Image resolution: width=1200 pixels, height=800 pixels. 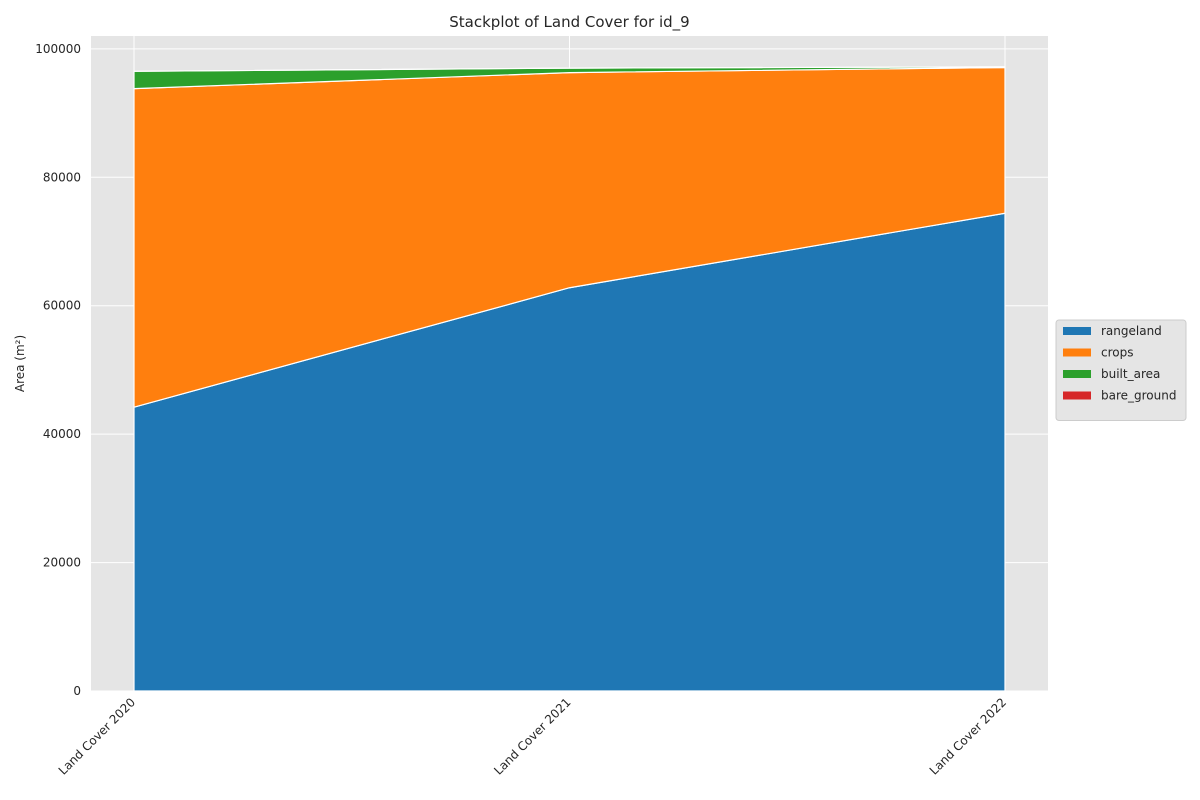 What do you see at coordinates (62, 563) in the screenshot?
I see `y-tick-label: 20000` at bounding box center [62, 563].